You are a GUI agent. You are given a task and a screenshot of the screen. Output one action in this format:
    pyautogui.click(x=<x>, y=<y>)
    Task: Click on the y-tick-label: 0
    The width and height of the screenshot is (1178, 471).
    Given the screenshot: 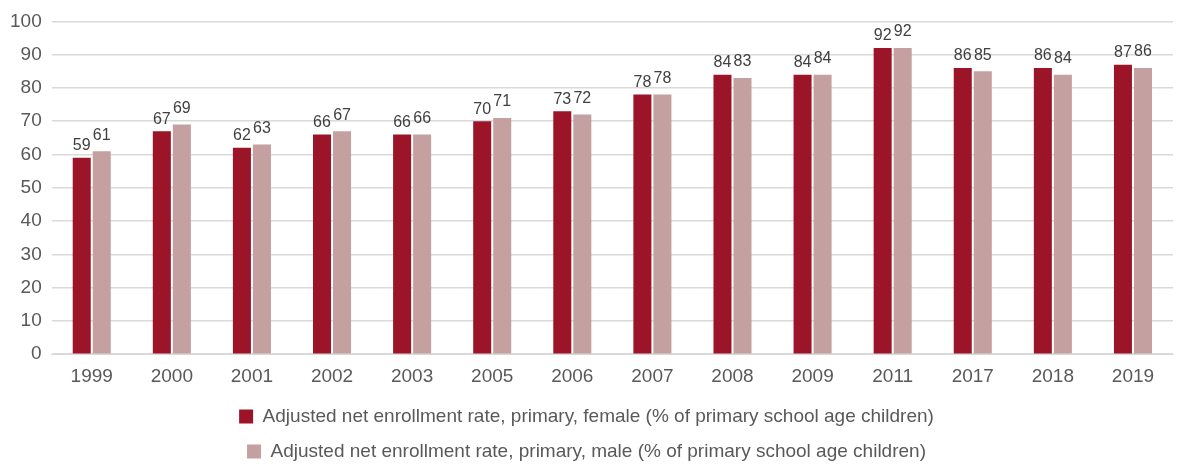 What is the action you would take?
    pyautogui.click(x=36, y=353)
    